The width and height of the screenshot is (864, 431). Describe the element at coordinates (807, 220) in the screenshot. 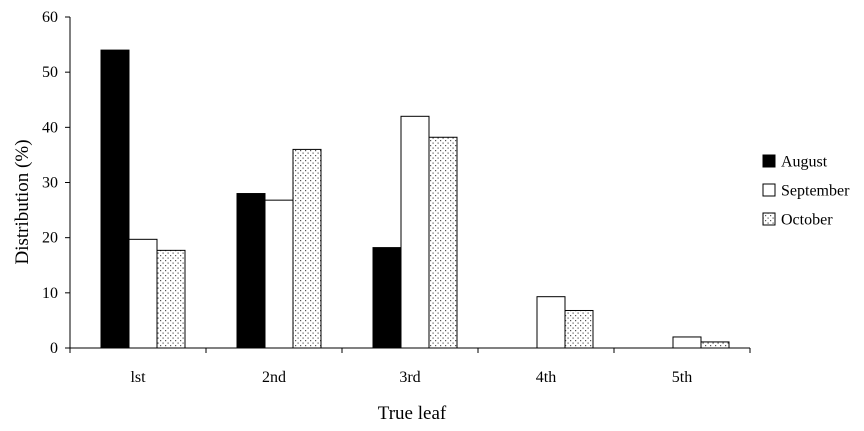

I see `legend-label-october: October` at that location.